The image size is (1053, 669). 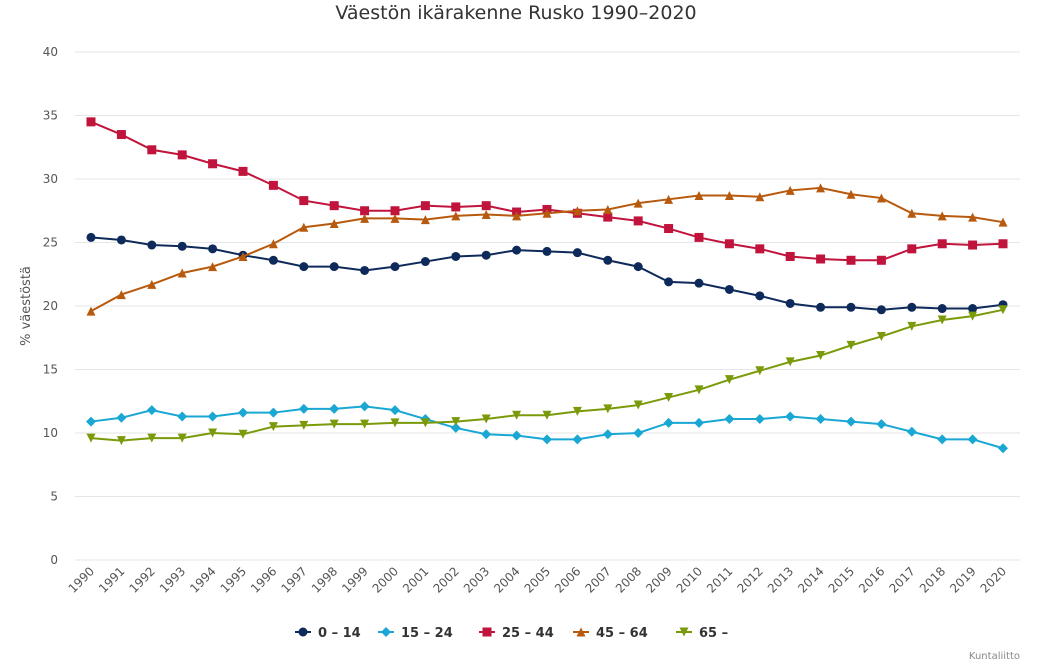 What do you see at coordinates (511, 633) in the screenshot?
I see `legend: 0 – 14 15 – 24 25 – 44 45 – 64 65 –` at bounding box center [511, 633].